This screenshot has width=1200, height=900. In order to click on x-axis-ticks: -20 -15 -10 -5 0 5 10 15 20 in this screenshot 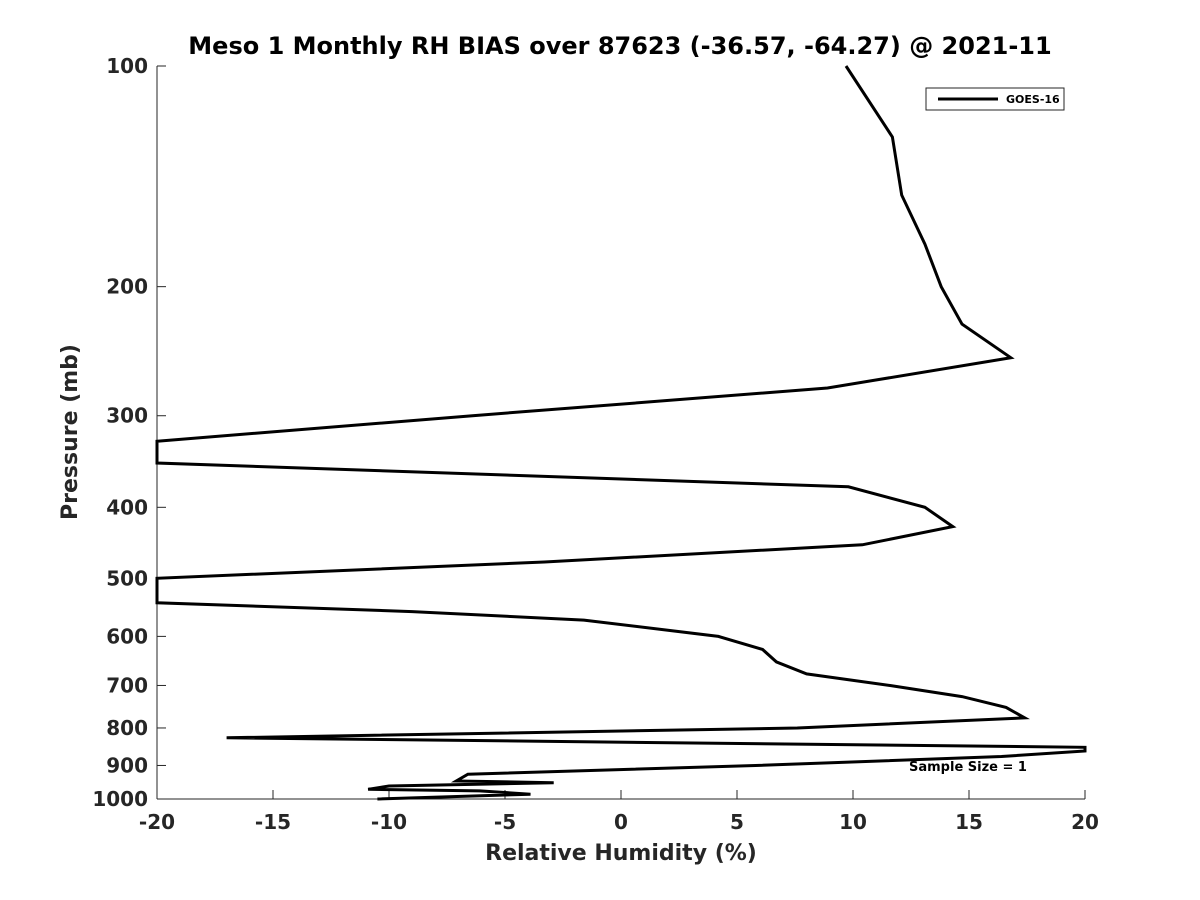, I will do `click(619, 812)`.